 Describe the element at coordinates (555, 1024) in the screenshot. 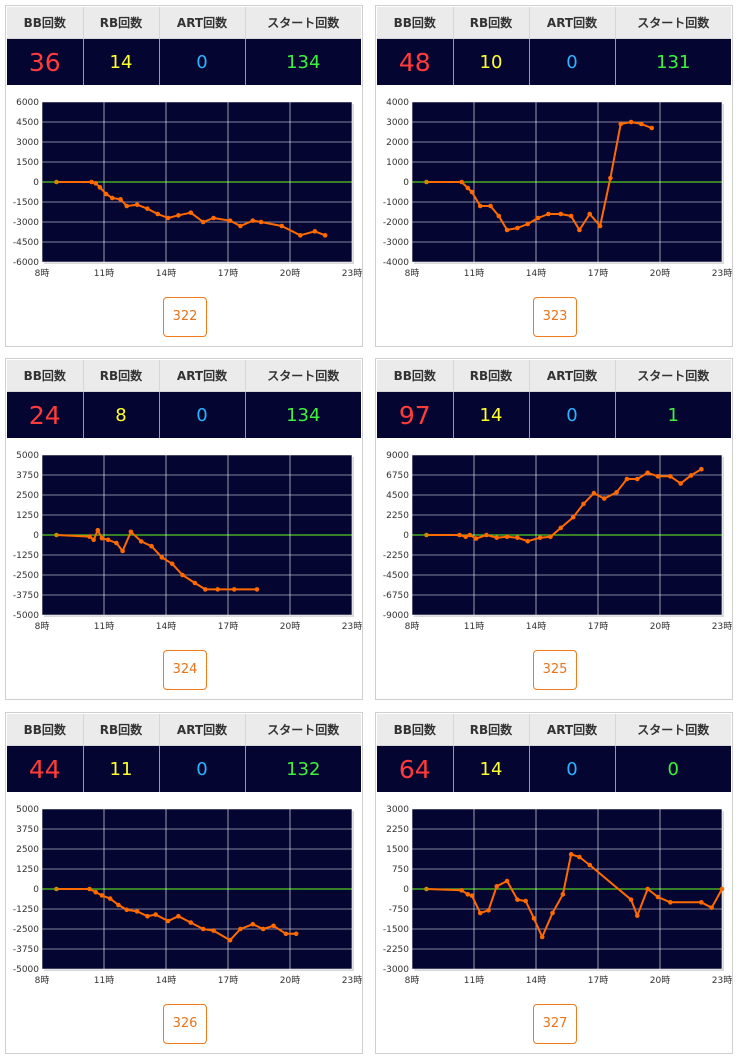

I see `machine-number-button: 327` at that location.